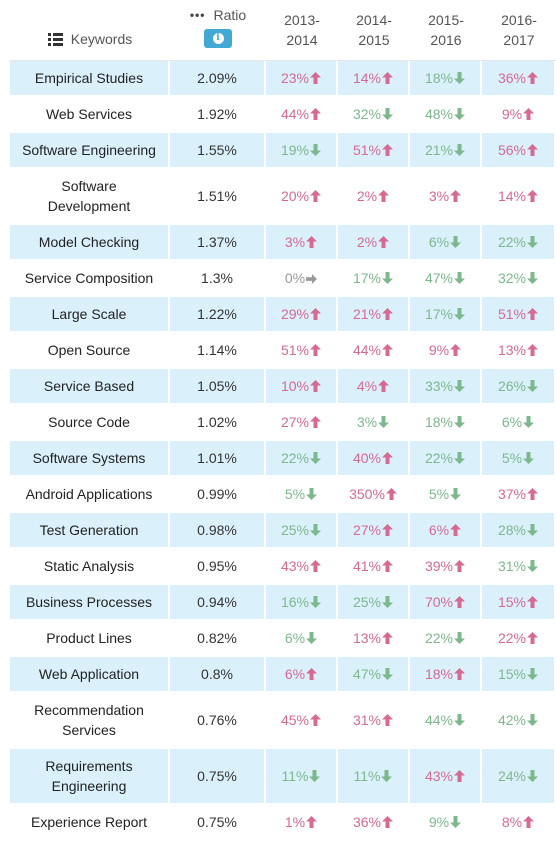  I want to click on ratio-cell: 0.99%, so click(218, 495).